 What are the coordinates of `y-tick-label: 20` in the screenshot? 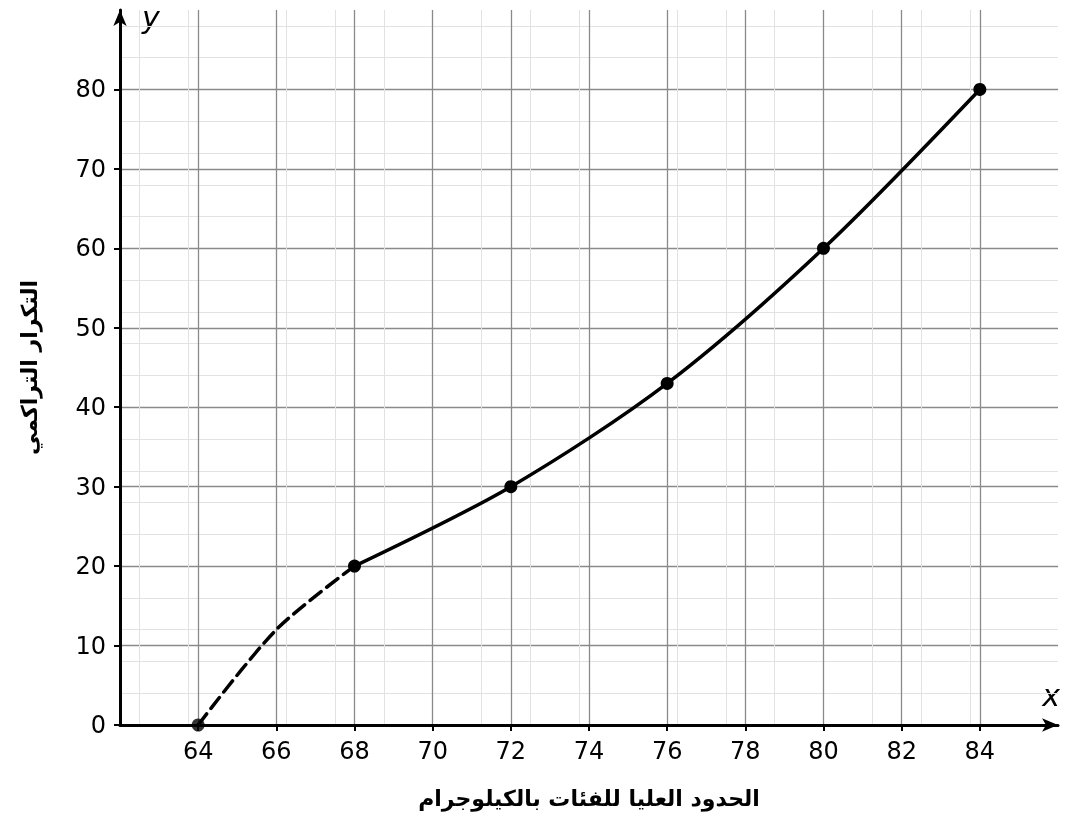 It's located at (90, 566).